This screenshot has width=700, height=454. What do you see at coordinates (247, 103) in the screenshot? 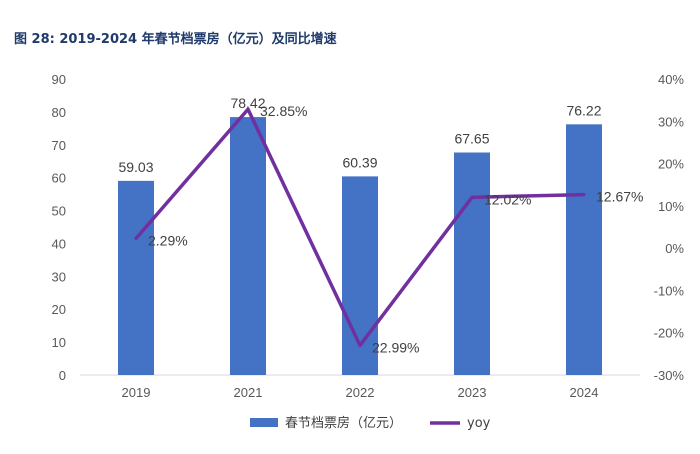
I see `bar-value-label: 78.42` at bounding box center [247, 103].